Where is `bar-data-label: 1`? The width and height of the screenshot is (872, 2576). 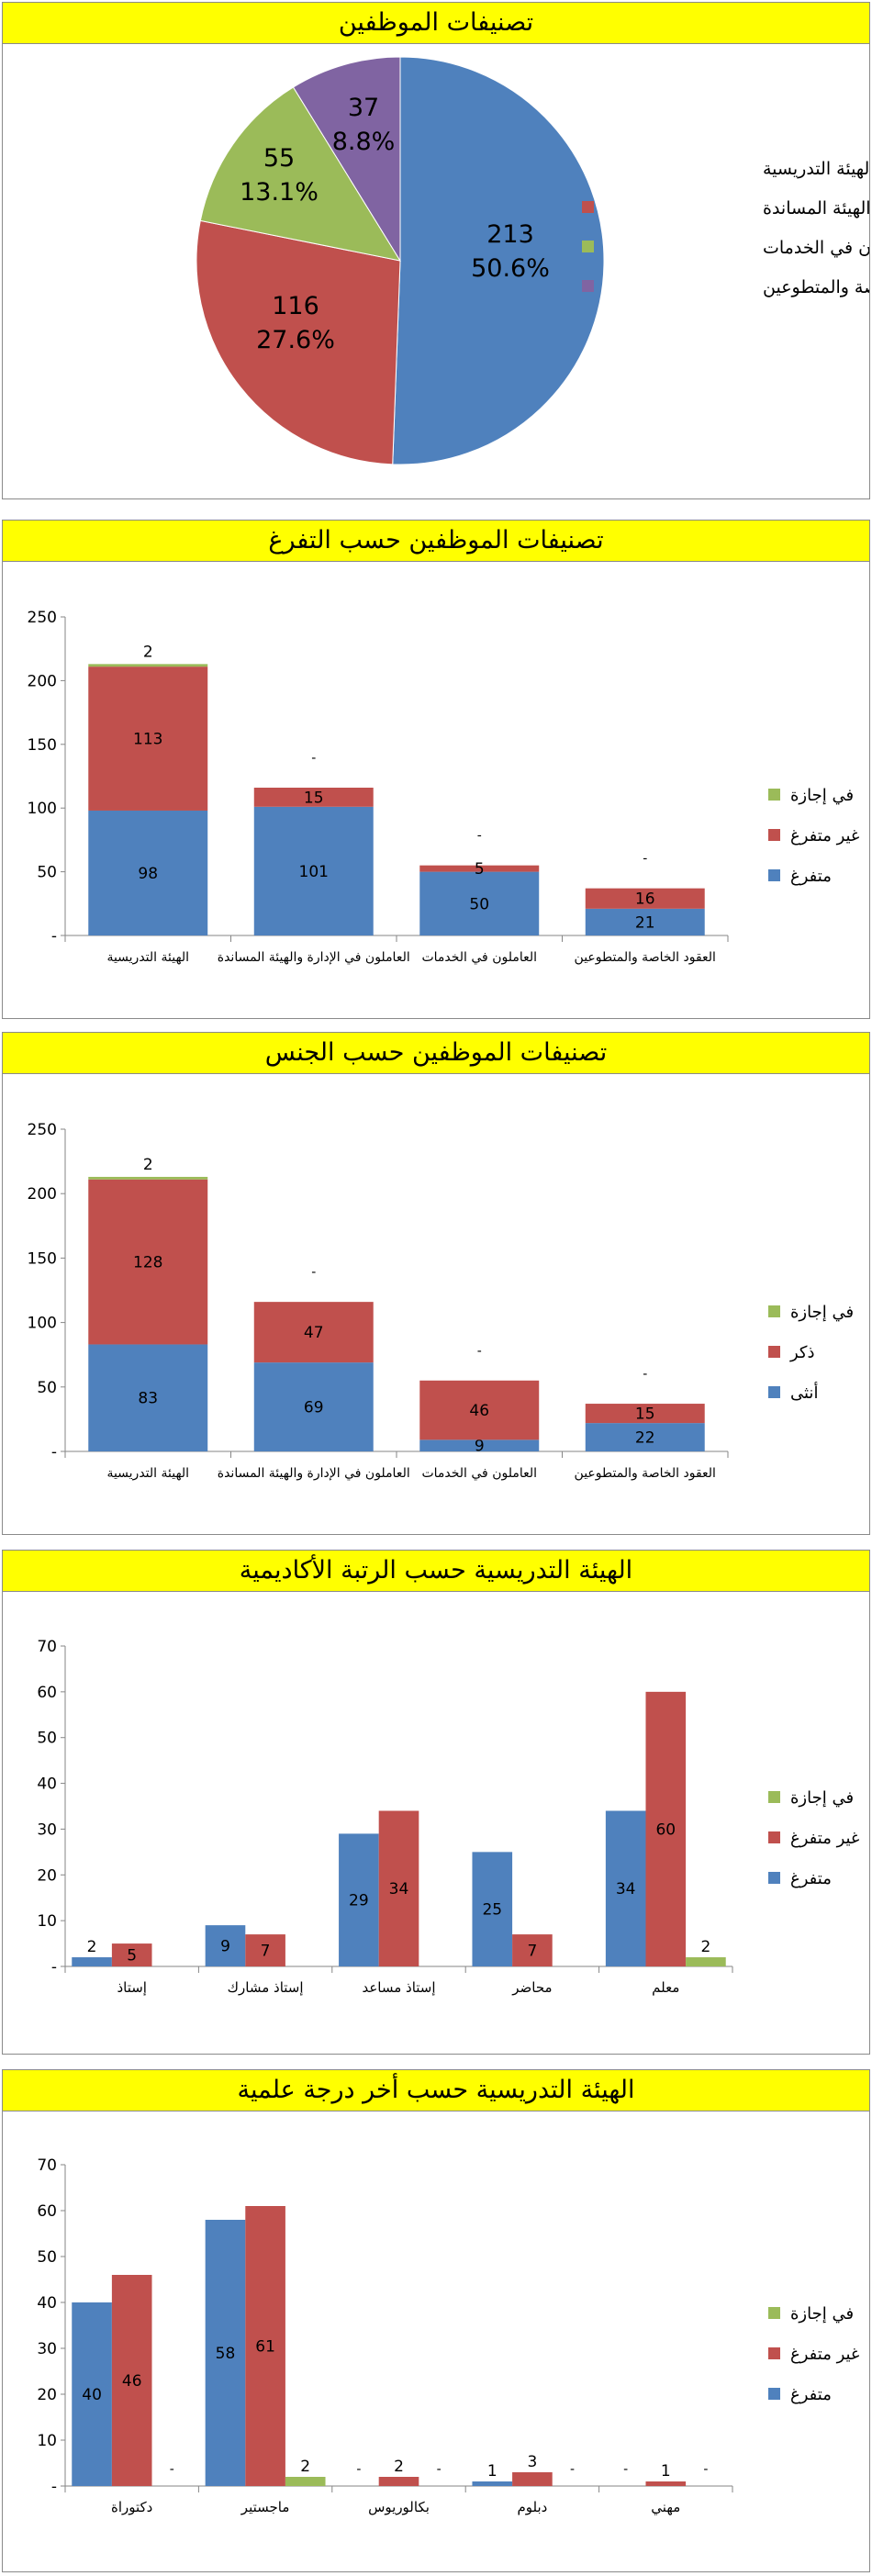 bar-data-label: 1 is located at coordinates (492, 2471).